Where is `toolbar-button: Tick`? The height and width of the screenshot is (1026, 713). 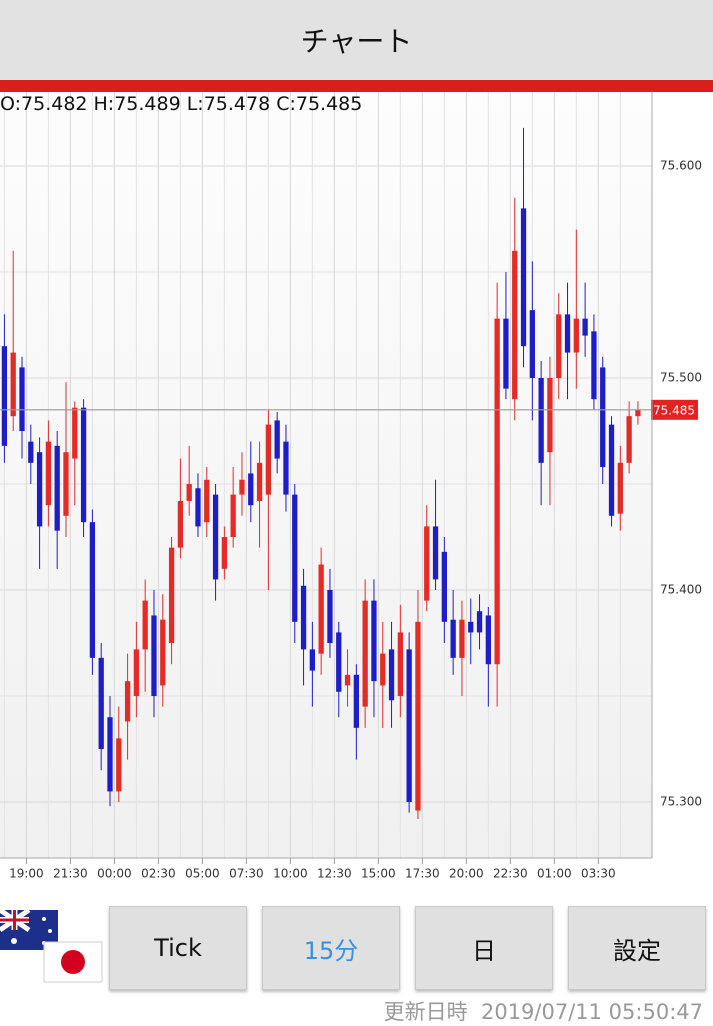
toolbar-button: Tick is located at coordinates (178, 948).